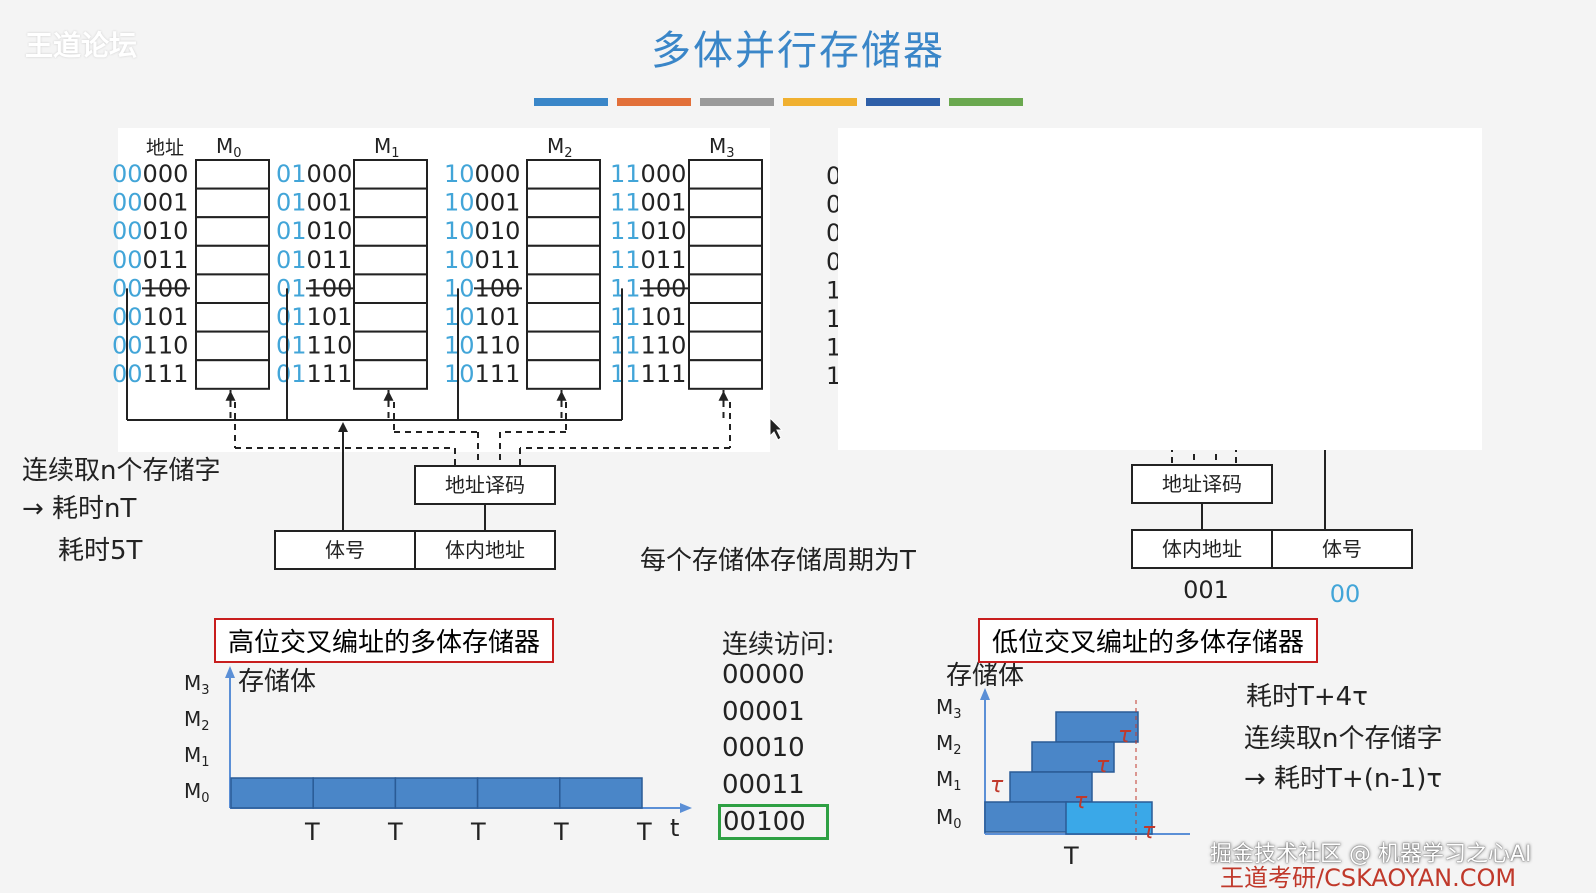 The width and height of the screenshot is (1596, 893). What do you see at coordinates (150, 203) in the screenshot?
I see `address-label: 00001` at bounding box center [150, 203].